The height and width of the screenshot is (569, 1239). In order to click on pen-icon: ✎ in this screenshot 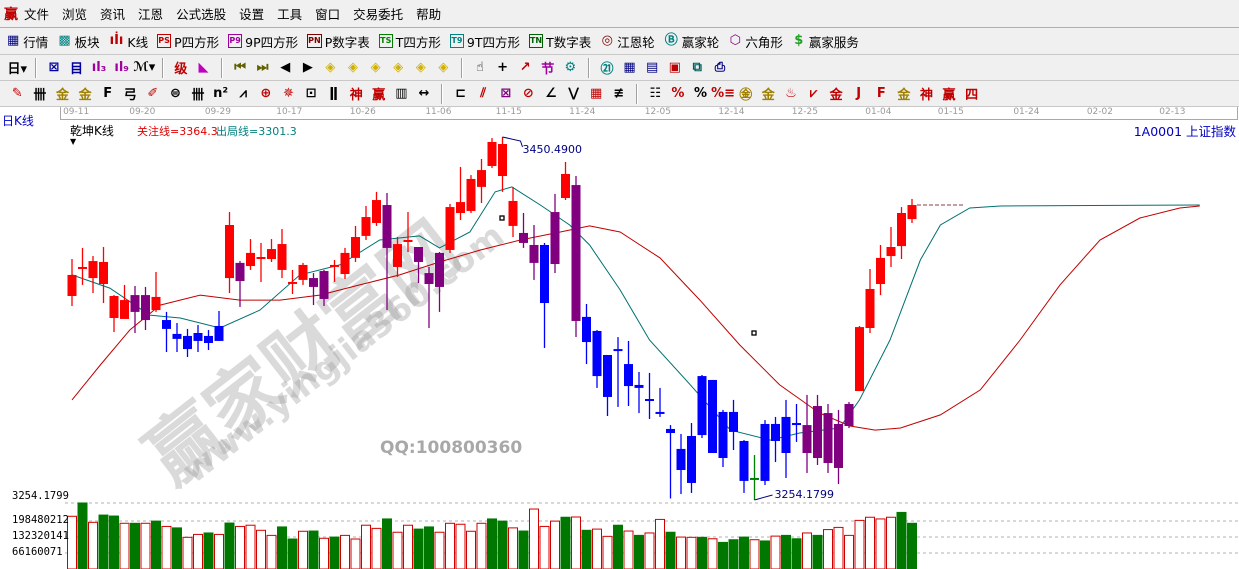, I will do `click(17, 93)`.